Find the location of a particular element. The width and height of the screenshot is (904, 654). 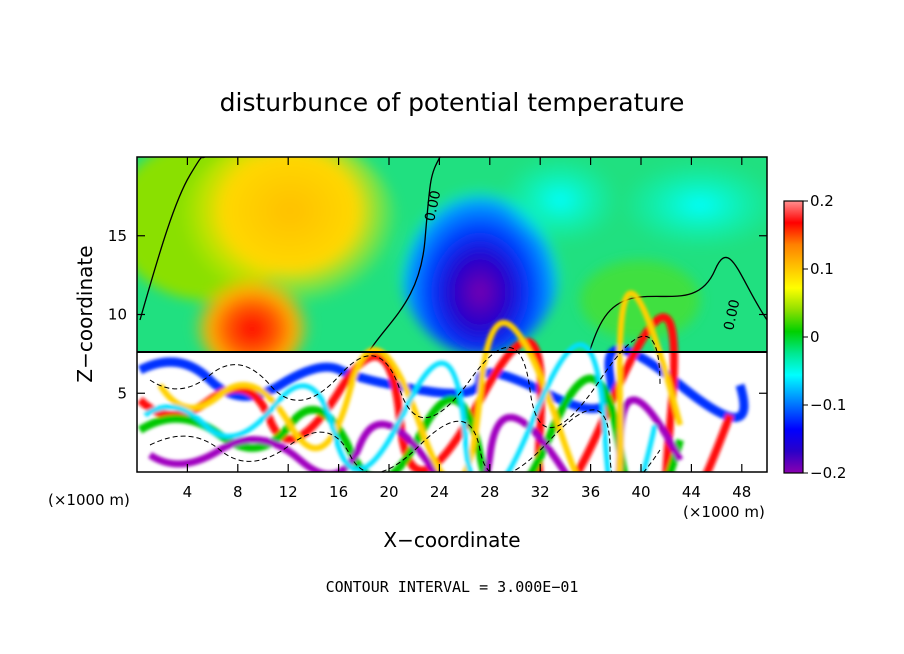

x-tick-label: 28 is located at coordinates (489, 492).